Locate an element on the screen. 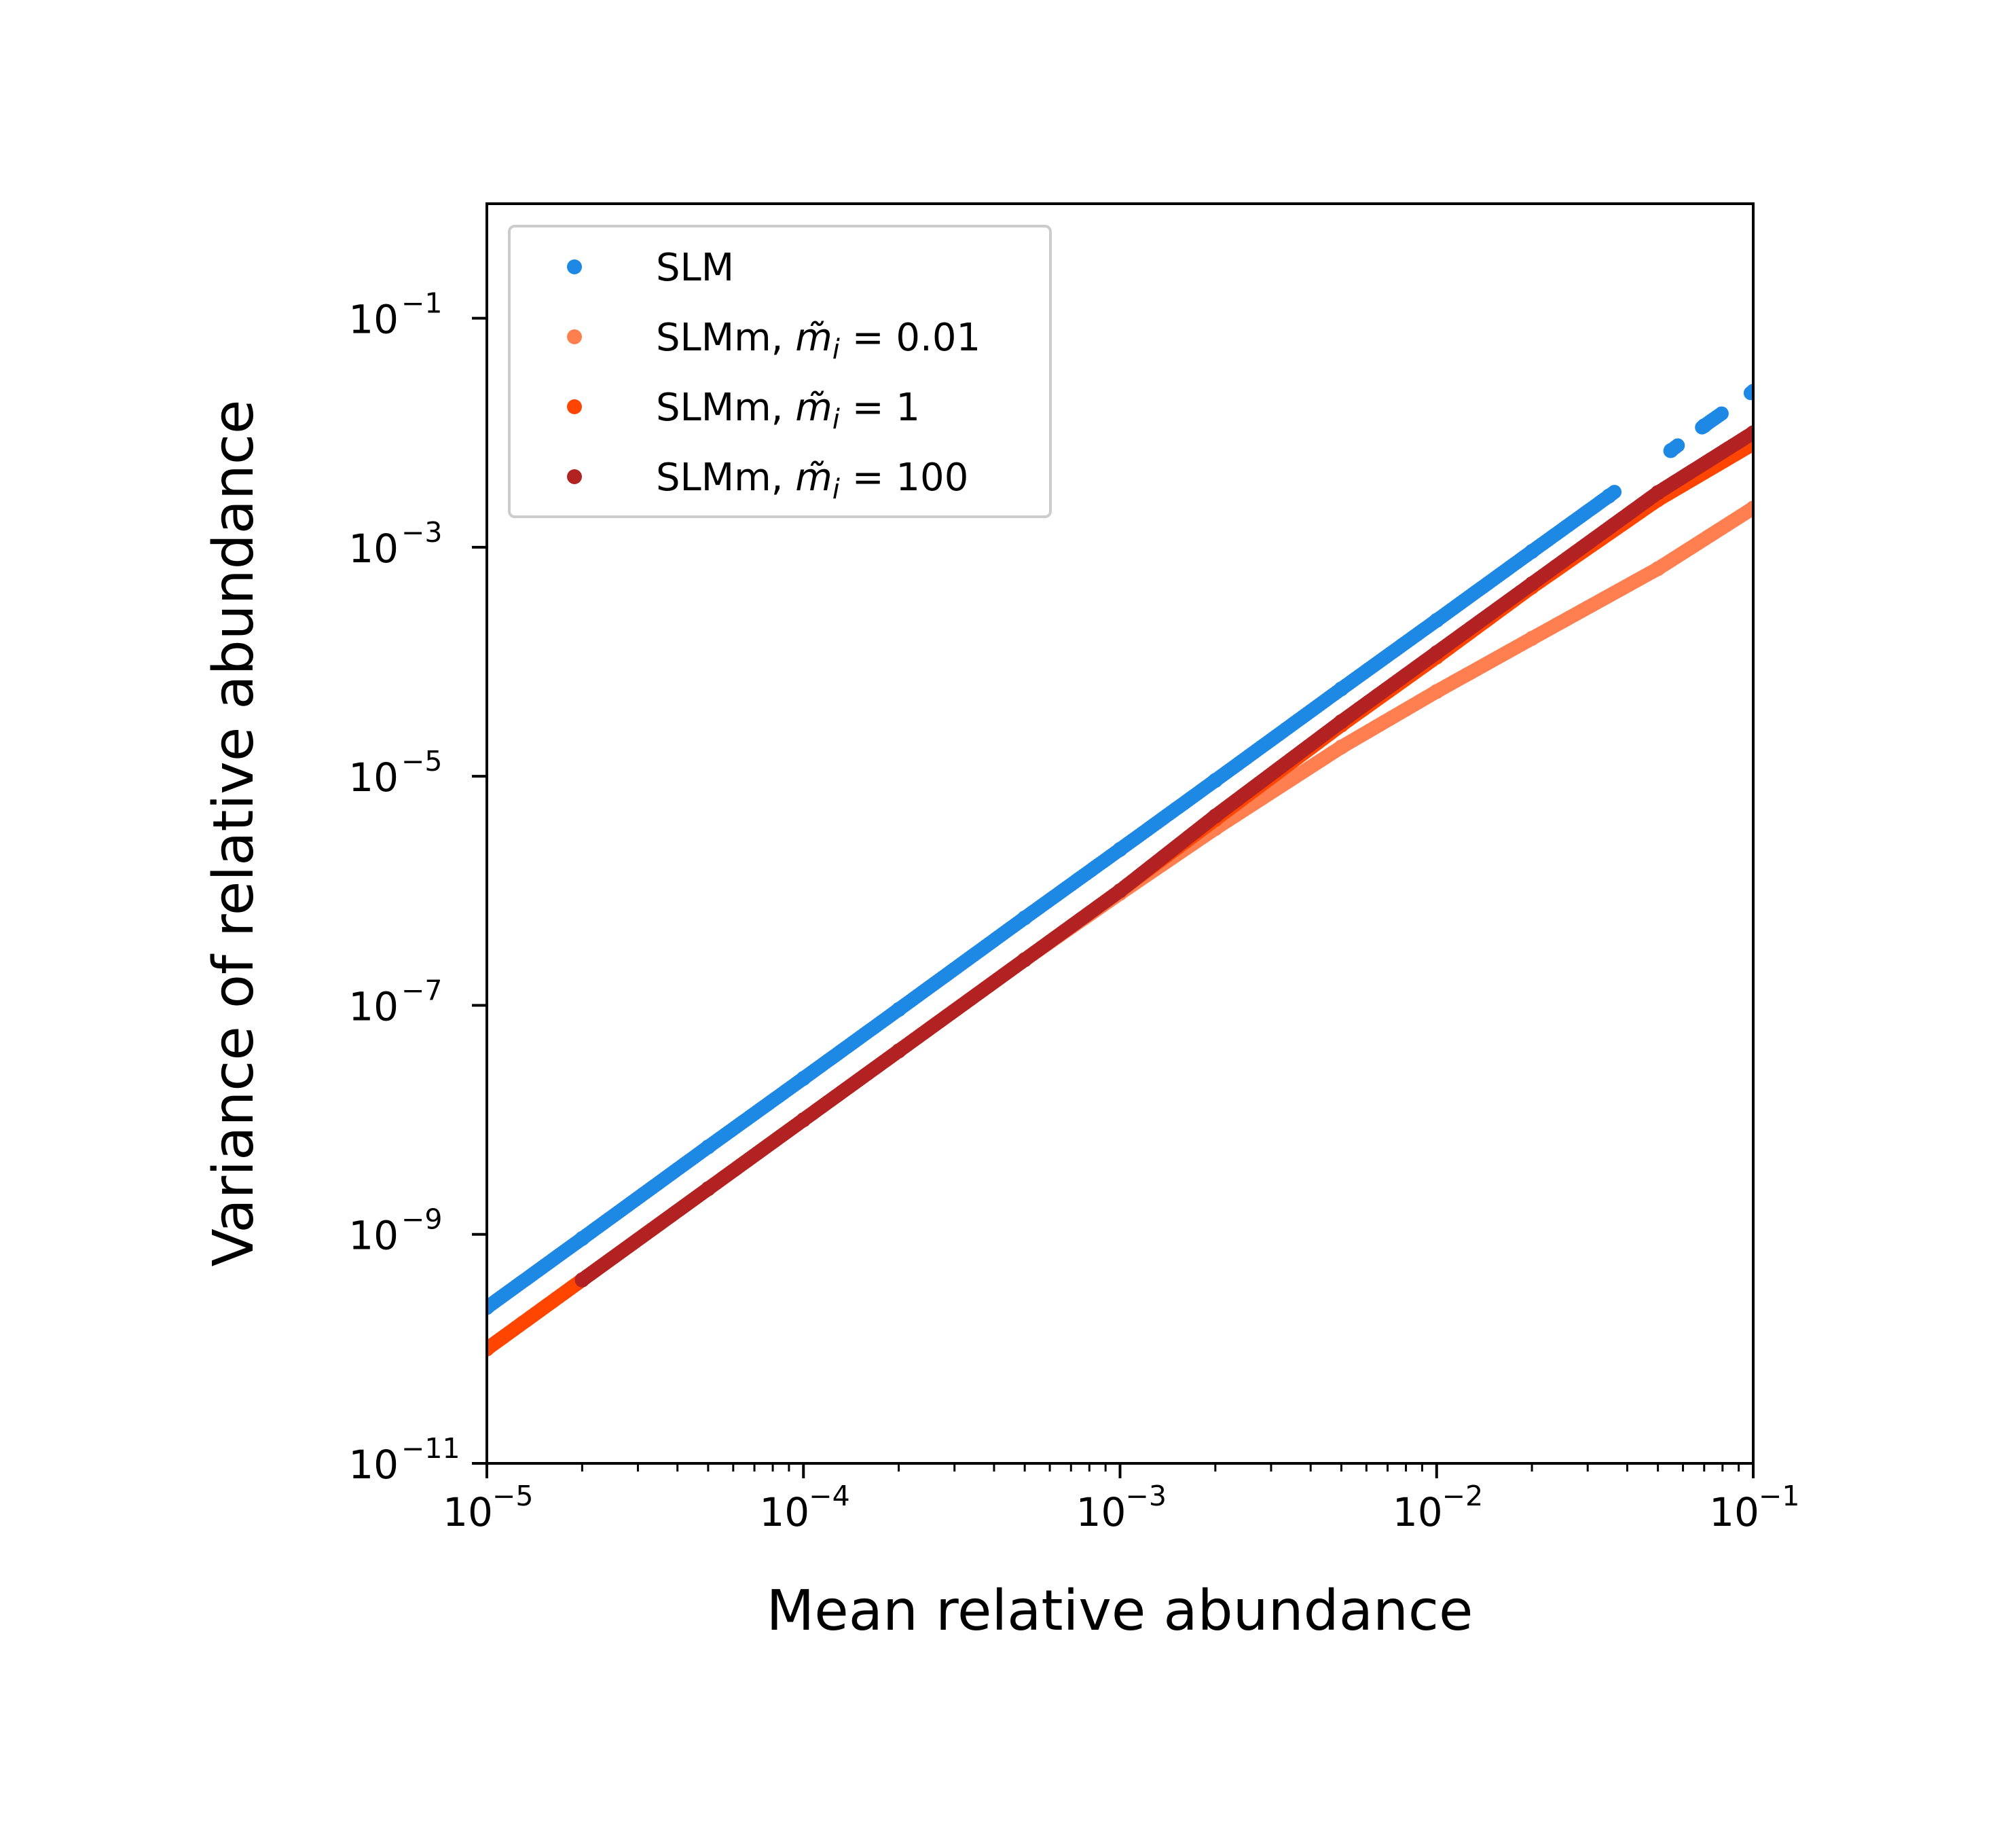 This screenshot has width=2016, height=1845. x-tick-label-exponent: −2 is located at coordinates (1462, 1496).